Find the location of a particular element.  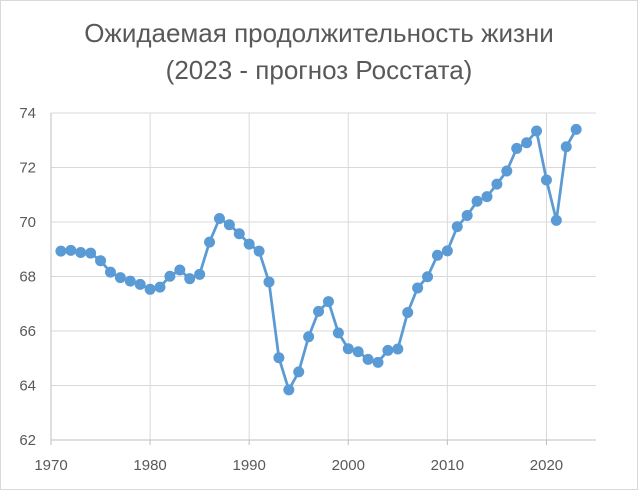

x-tick-label: 1990 is located at coordinates (248, 465).